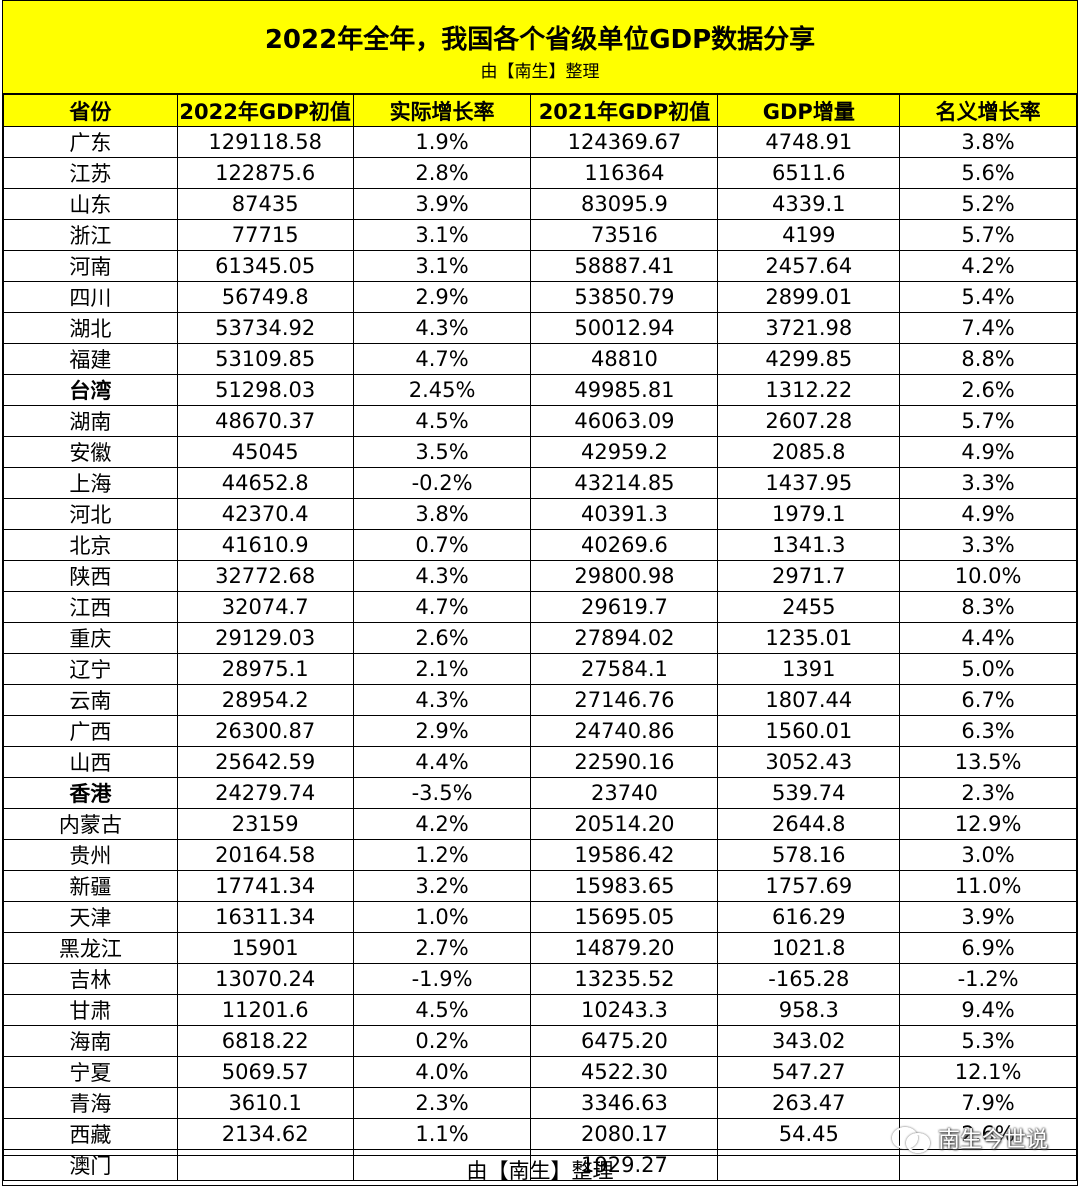 The width and height of the screenshot is (1080, 1188). What do you see at coordinates (809, 855) in the screenshot?
I see `gdp-increase-cell: 578.16` at bounding box center [809, 855].